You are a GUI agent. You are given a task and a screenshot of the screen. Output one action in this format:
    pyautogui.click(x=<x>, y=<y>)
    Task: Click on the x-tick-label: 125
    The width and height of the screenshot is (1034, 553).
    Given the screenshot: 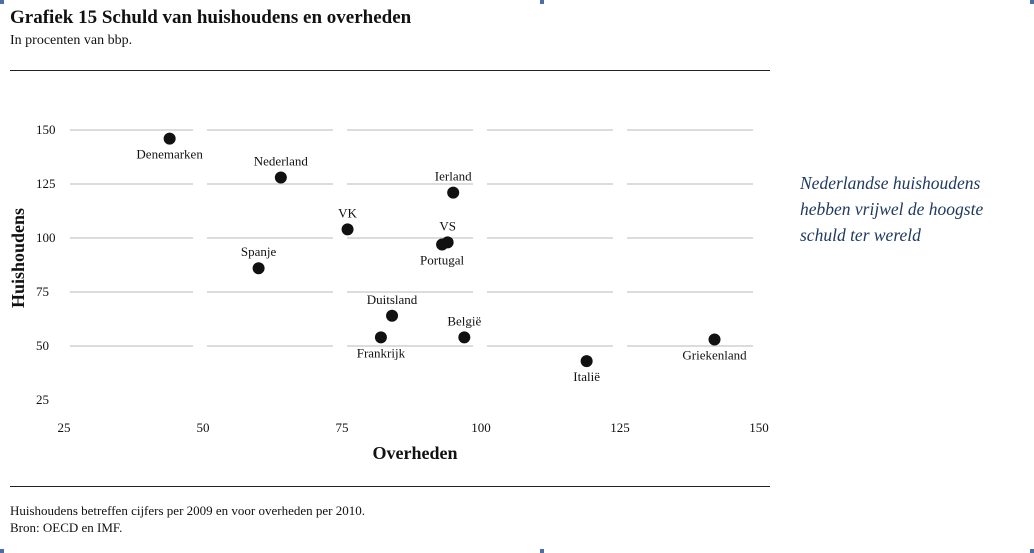 What is the action you would take?
    pyautogui.click(x=620, y=427)
    